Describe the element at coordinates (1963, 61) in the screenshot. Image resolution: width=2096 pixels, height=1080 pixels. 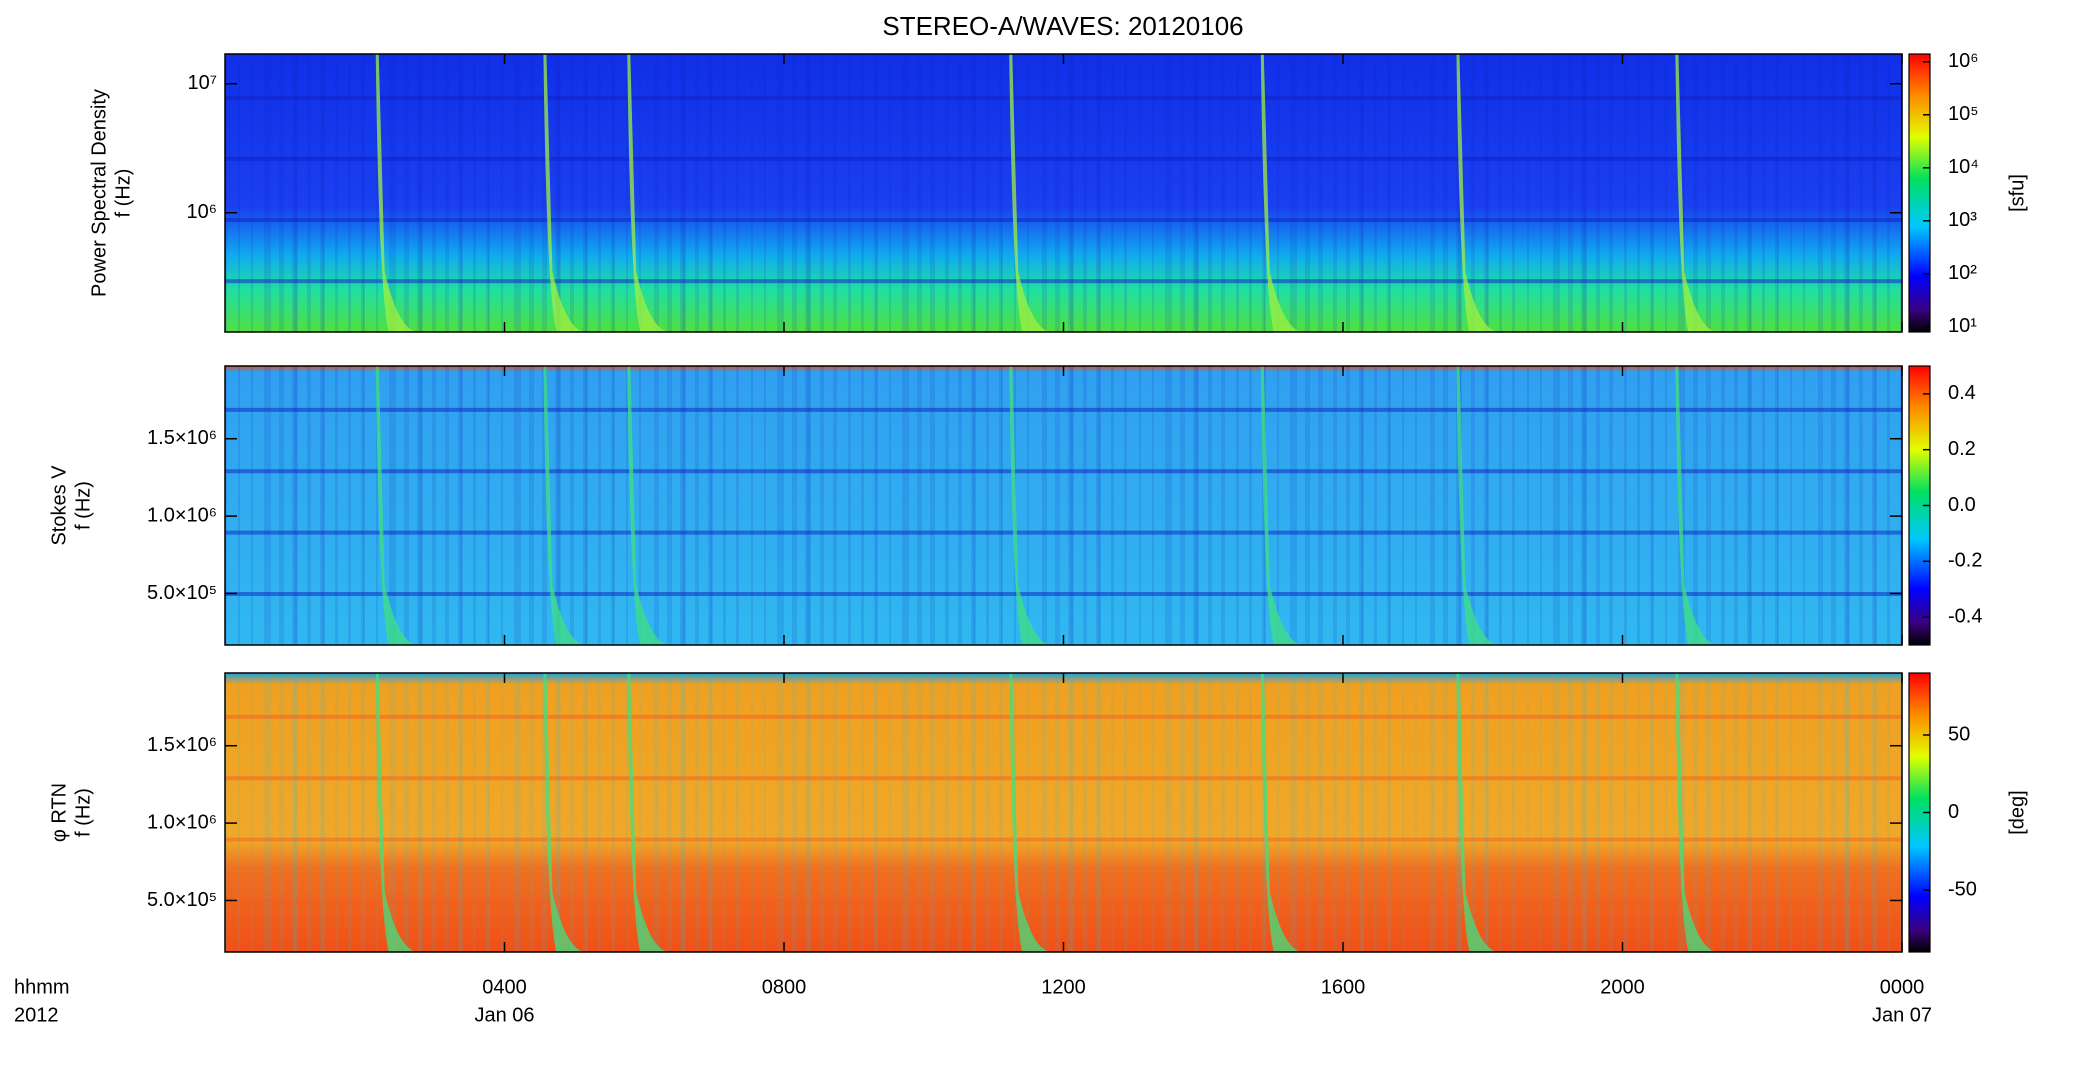
I see `colorbar-tick-label: 10⁶` at that location.